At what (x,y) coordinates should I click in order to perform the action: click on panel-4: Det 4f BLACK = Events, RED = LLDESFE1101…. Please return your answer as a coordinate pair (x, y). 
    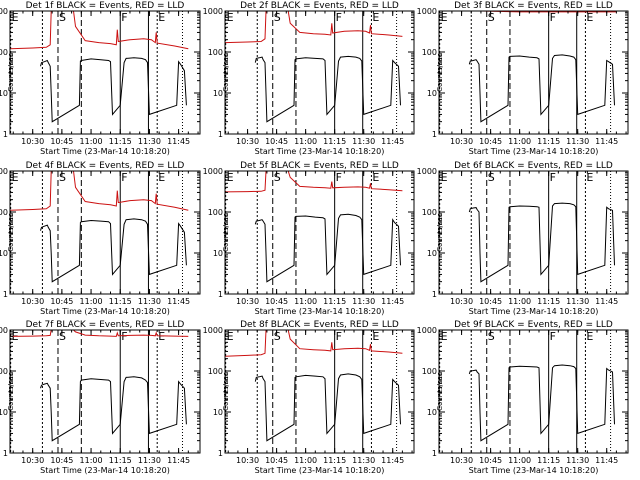
    Looking at the image, I should click on (100, 238).